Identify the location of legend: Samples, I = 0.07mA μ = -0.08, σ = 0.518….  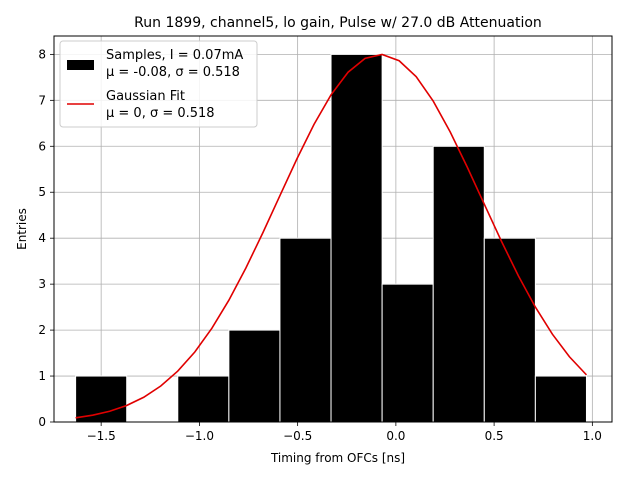
(158, 84).